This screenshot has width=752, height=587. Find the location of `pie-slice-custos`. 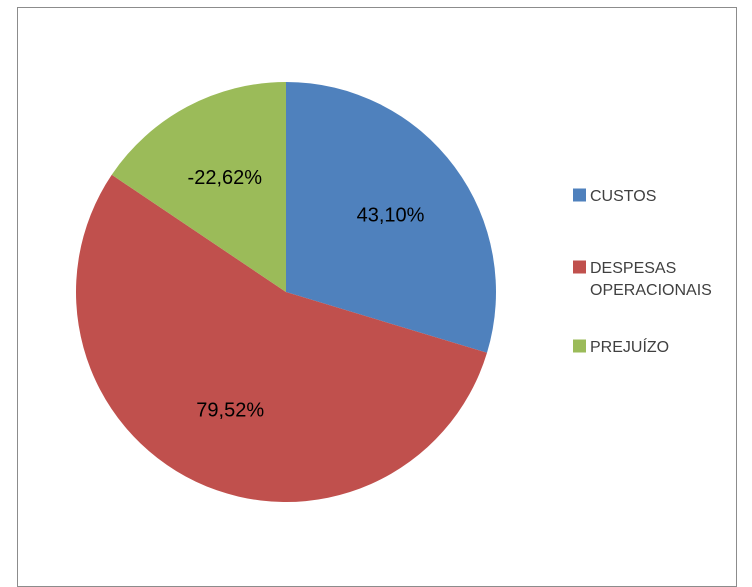

pie-slice-custos is located at coordinates (391, 217).